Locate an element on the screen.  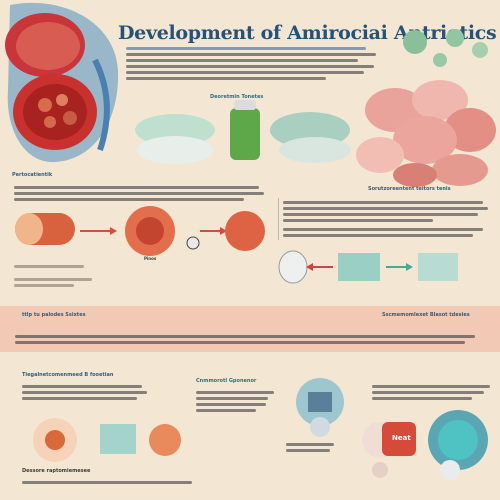
section-band is located at coordinates (250, 329).